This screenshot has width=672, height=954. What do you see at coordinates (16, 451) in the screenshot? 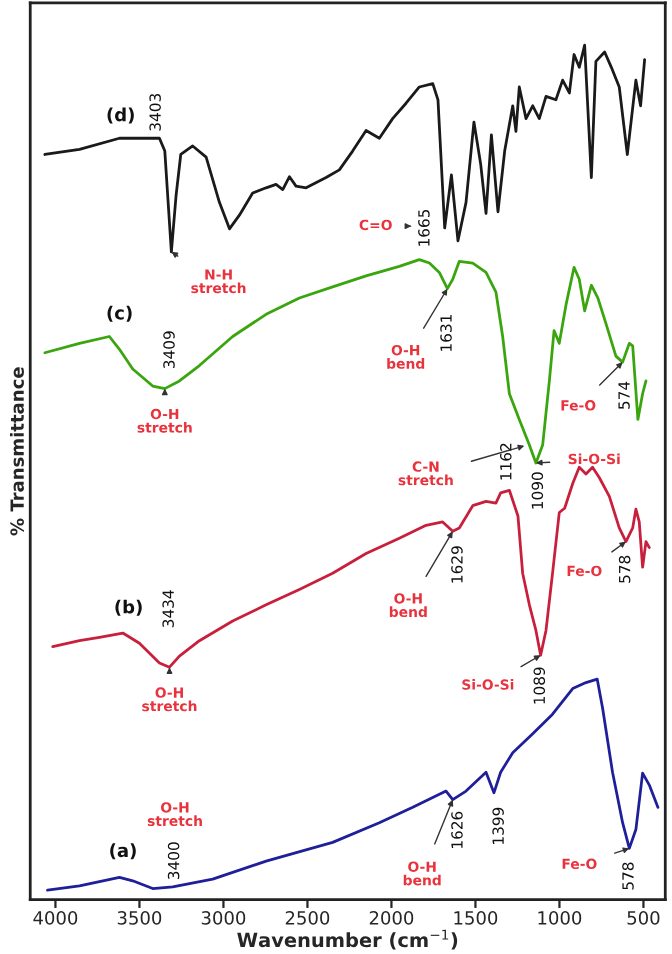
I see `y-axis-title: % Transmittance` at bounding box center [16, 451].